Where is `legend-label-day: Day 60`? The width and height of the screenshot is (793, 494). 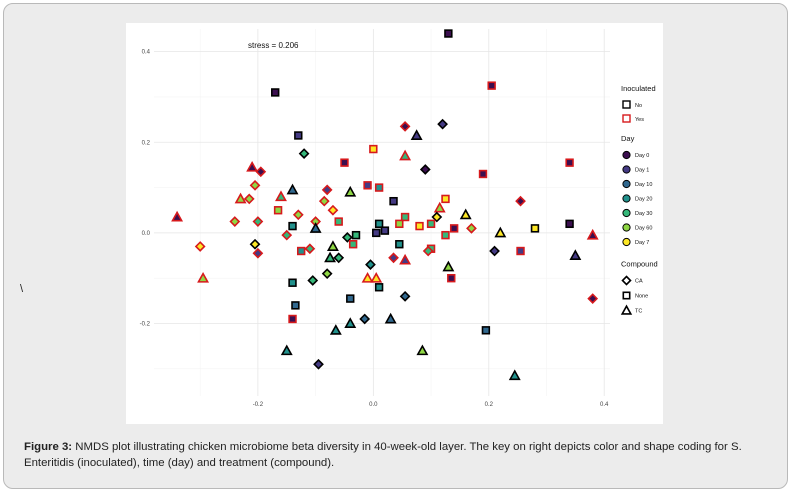 legend-label-day: Day 60 is located at coordinates (643, 229).